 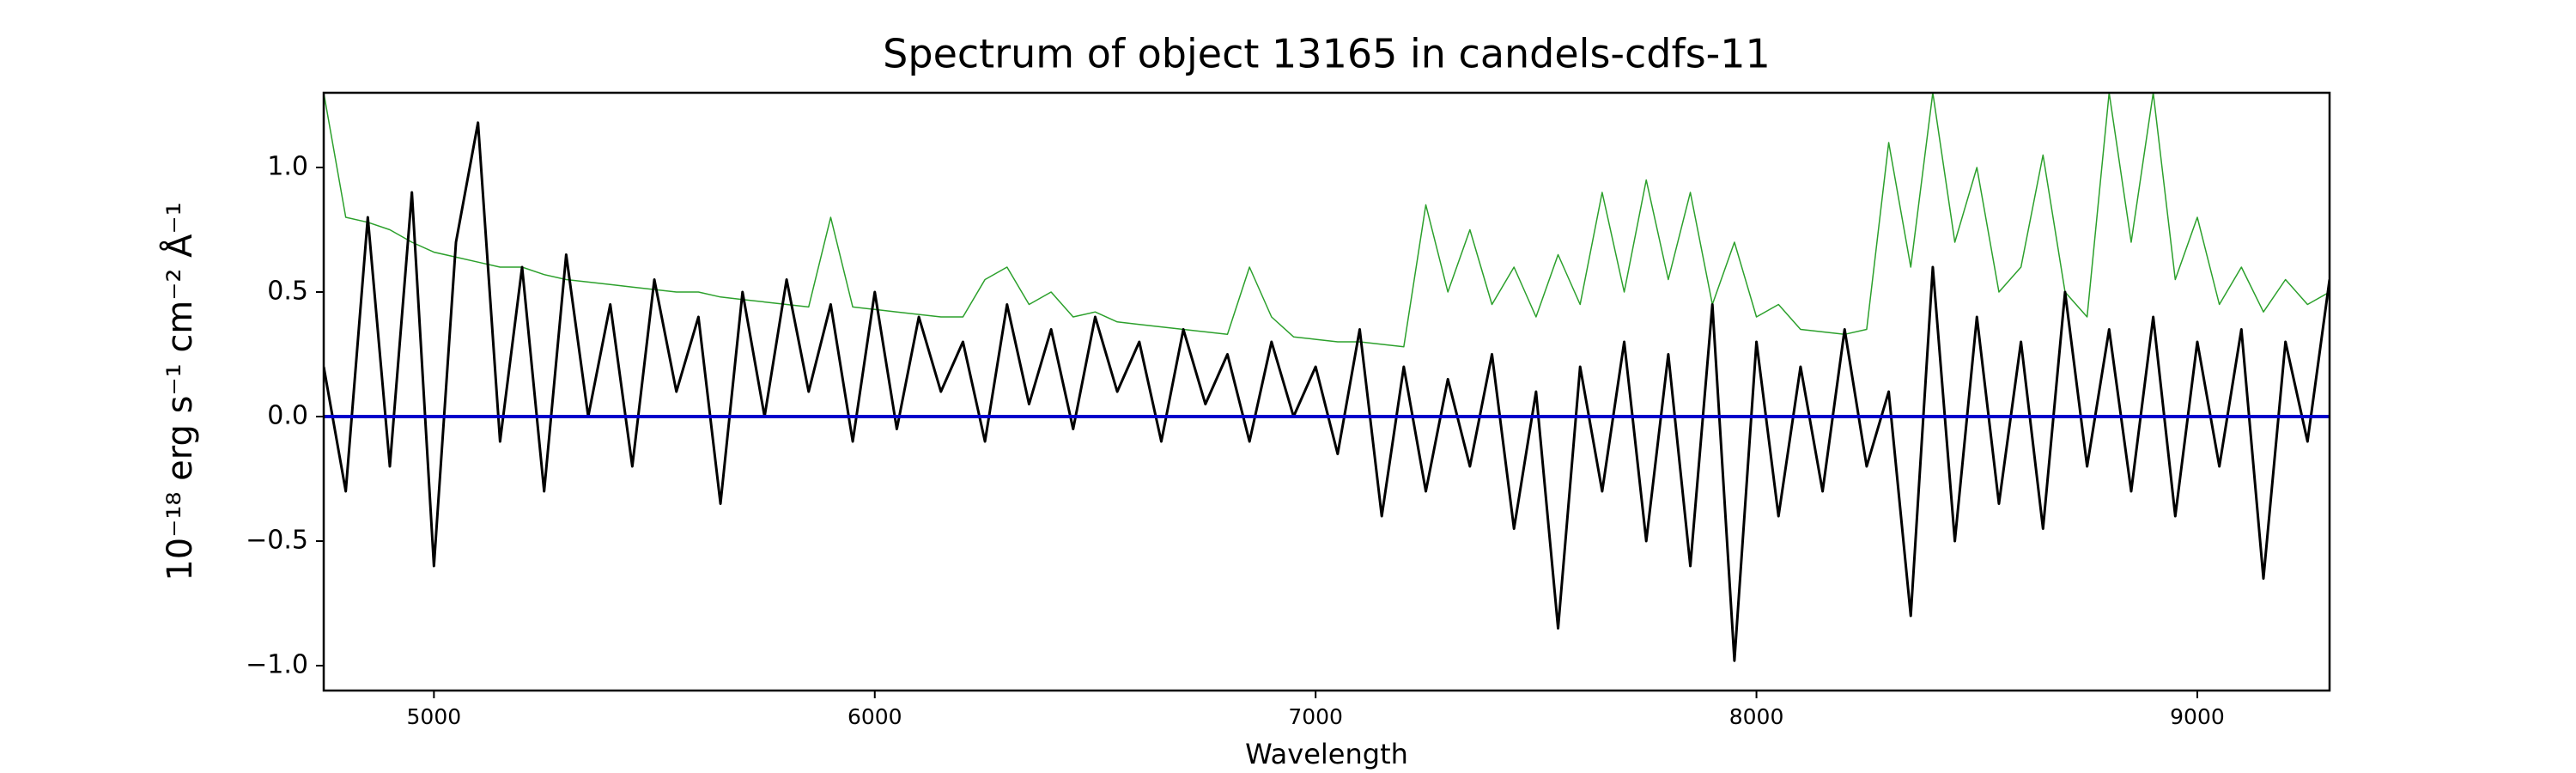 I want to click on x-tick-label: 9000, so click(x=2197, y=716).